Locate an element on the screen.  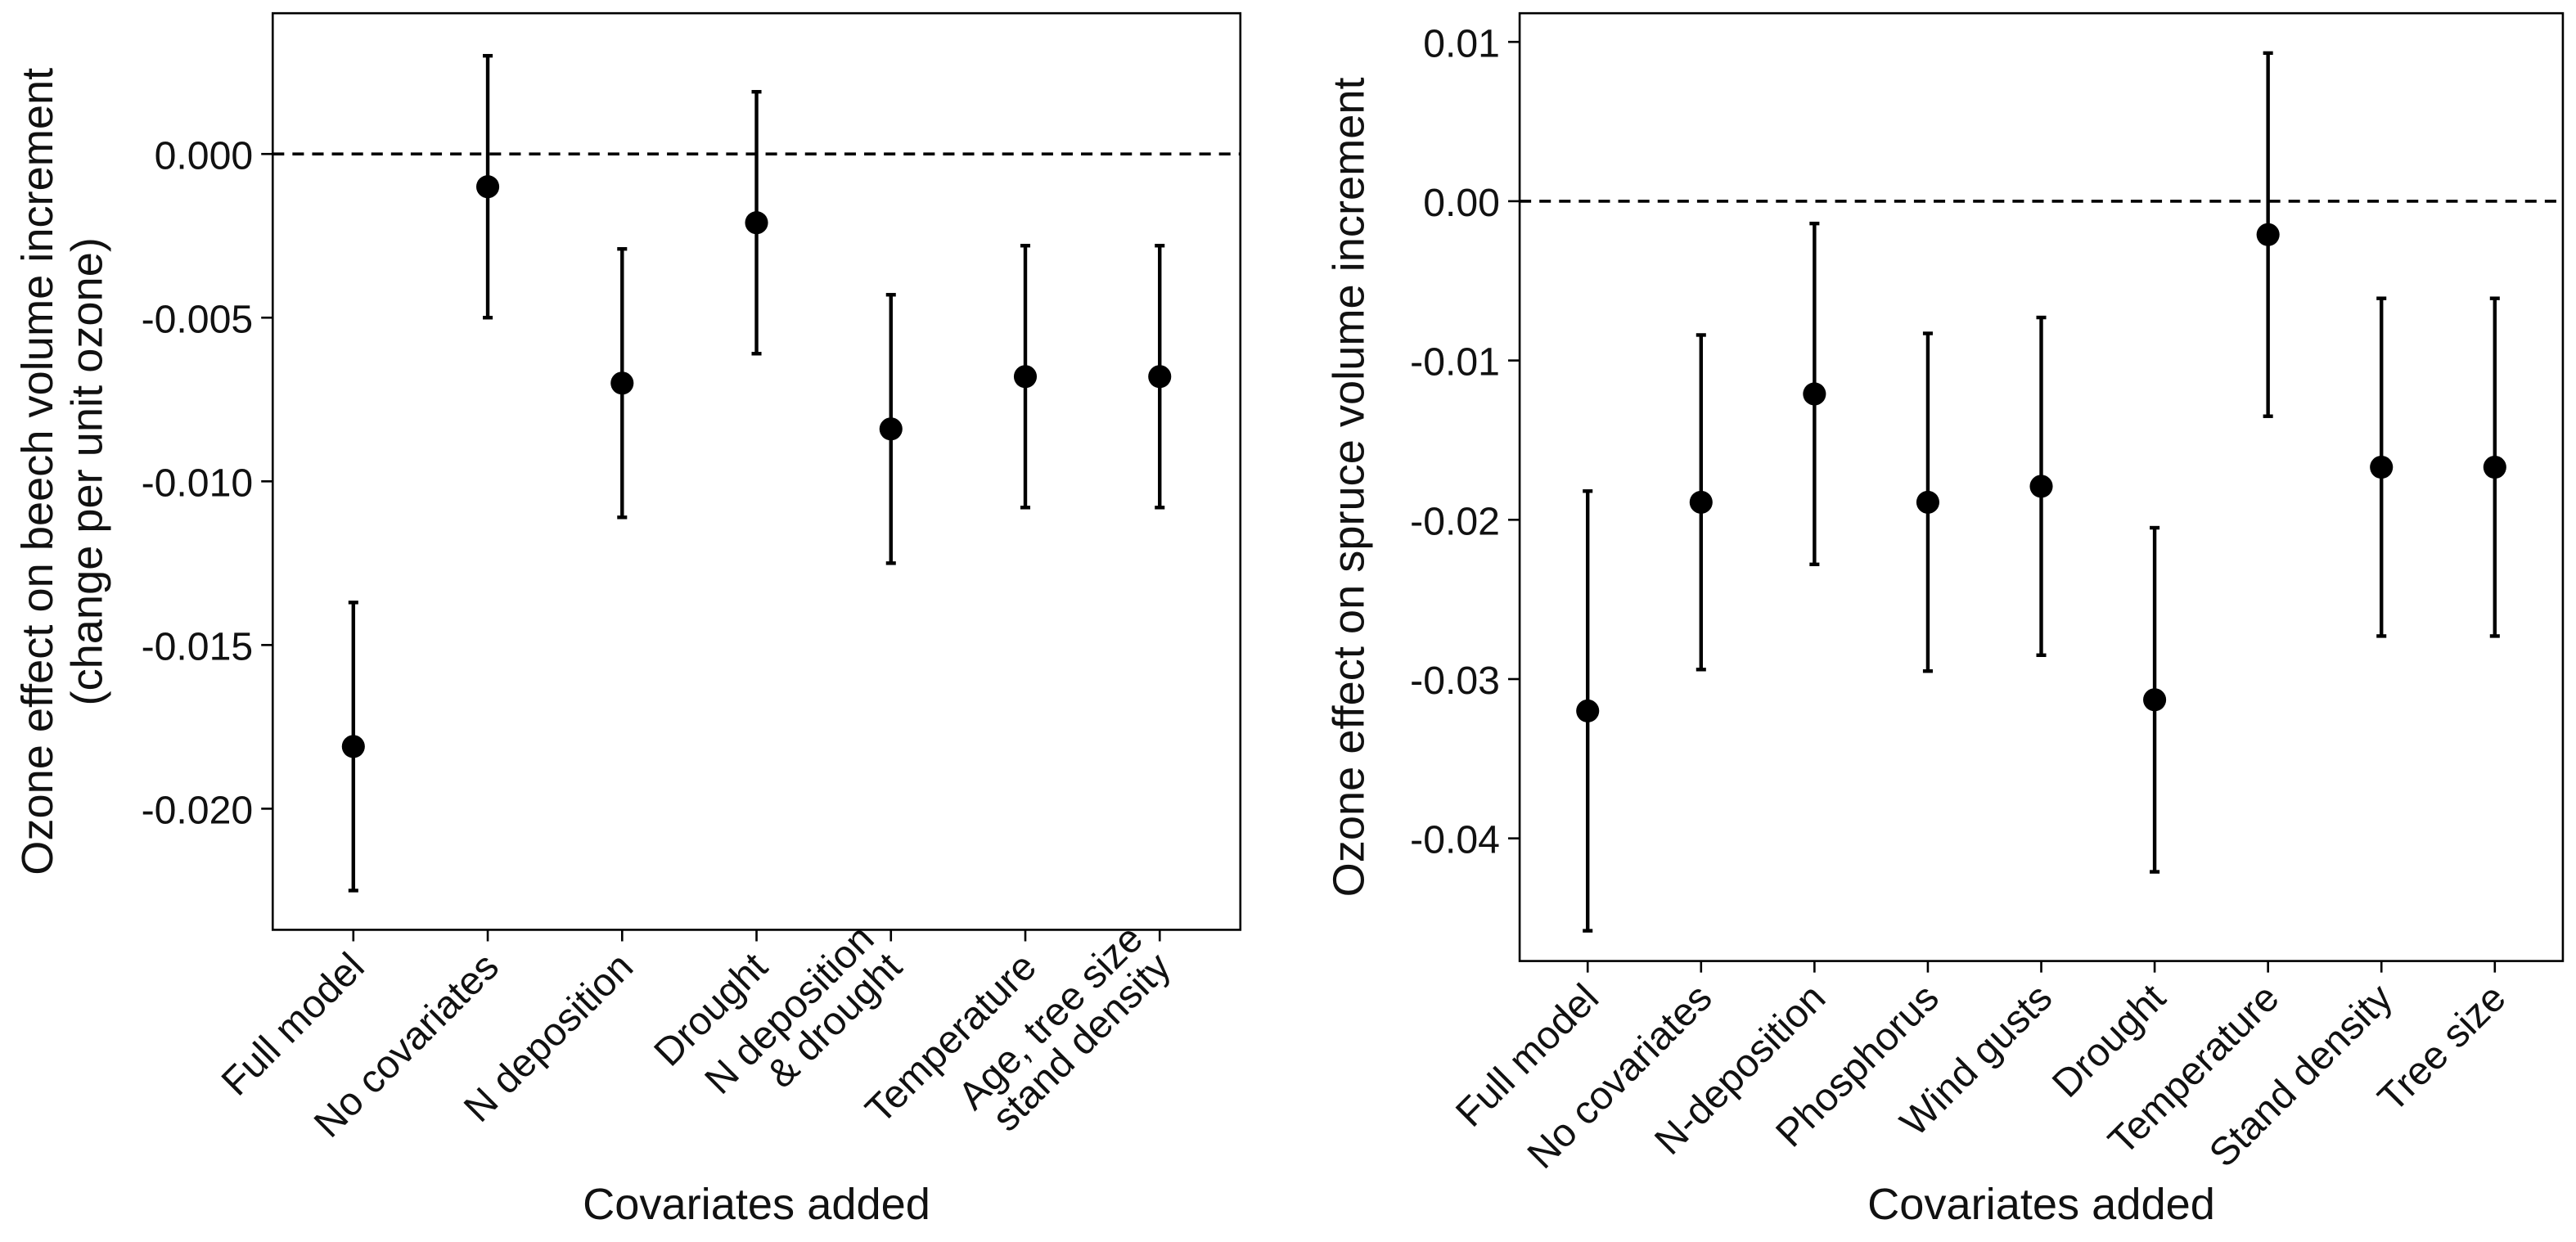
y-tick-label: 0.01 is located at coordinates (1461, 43).